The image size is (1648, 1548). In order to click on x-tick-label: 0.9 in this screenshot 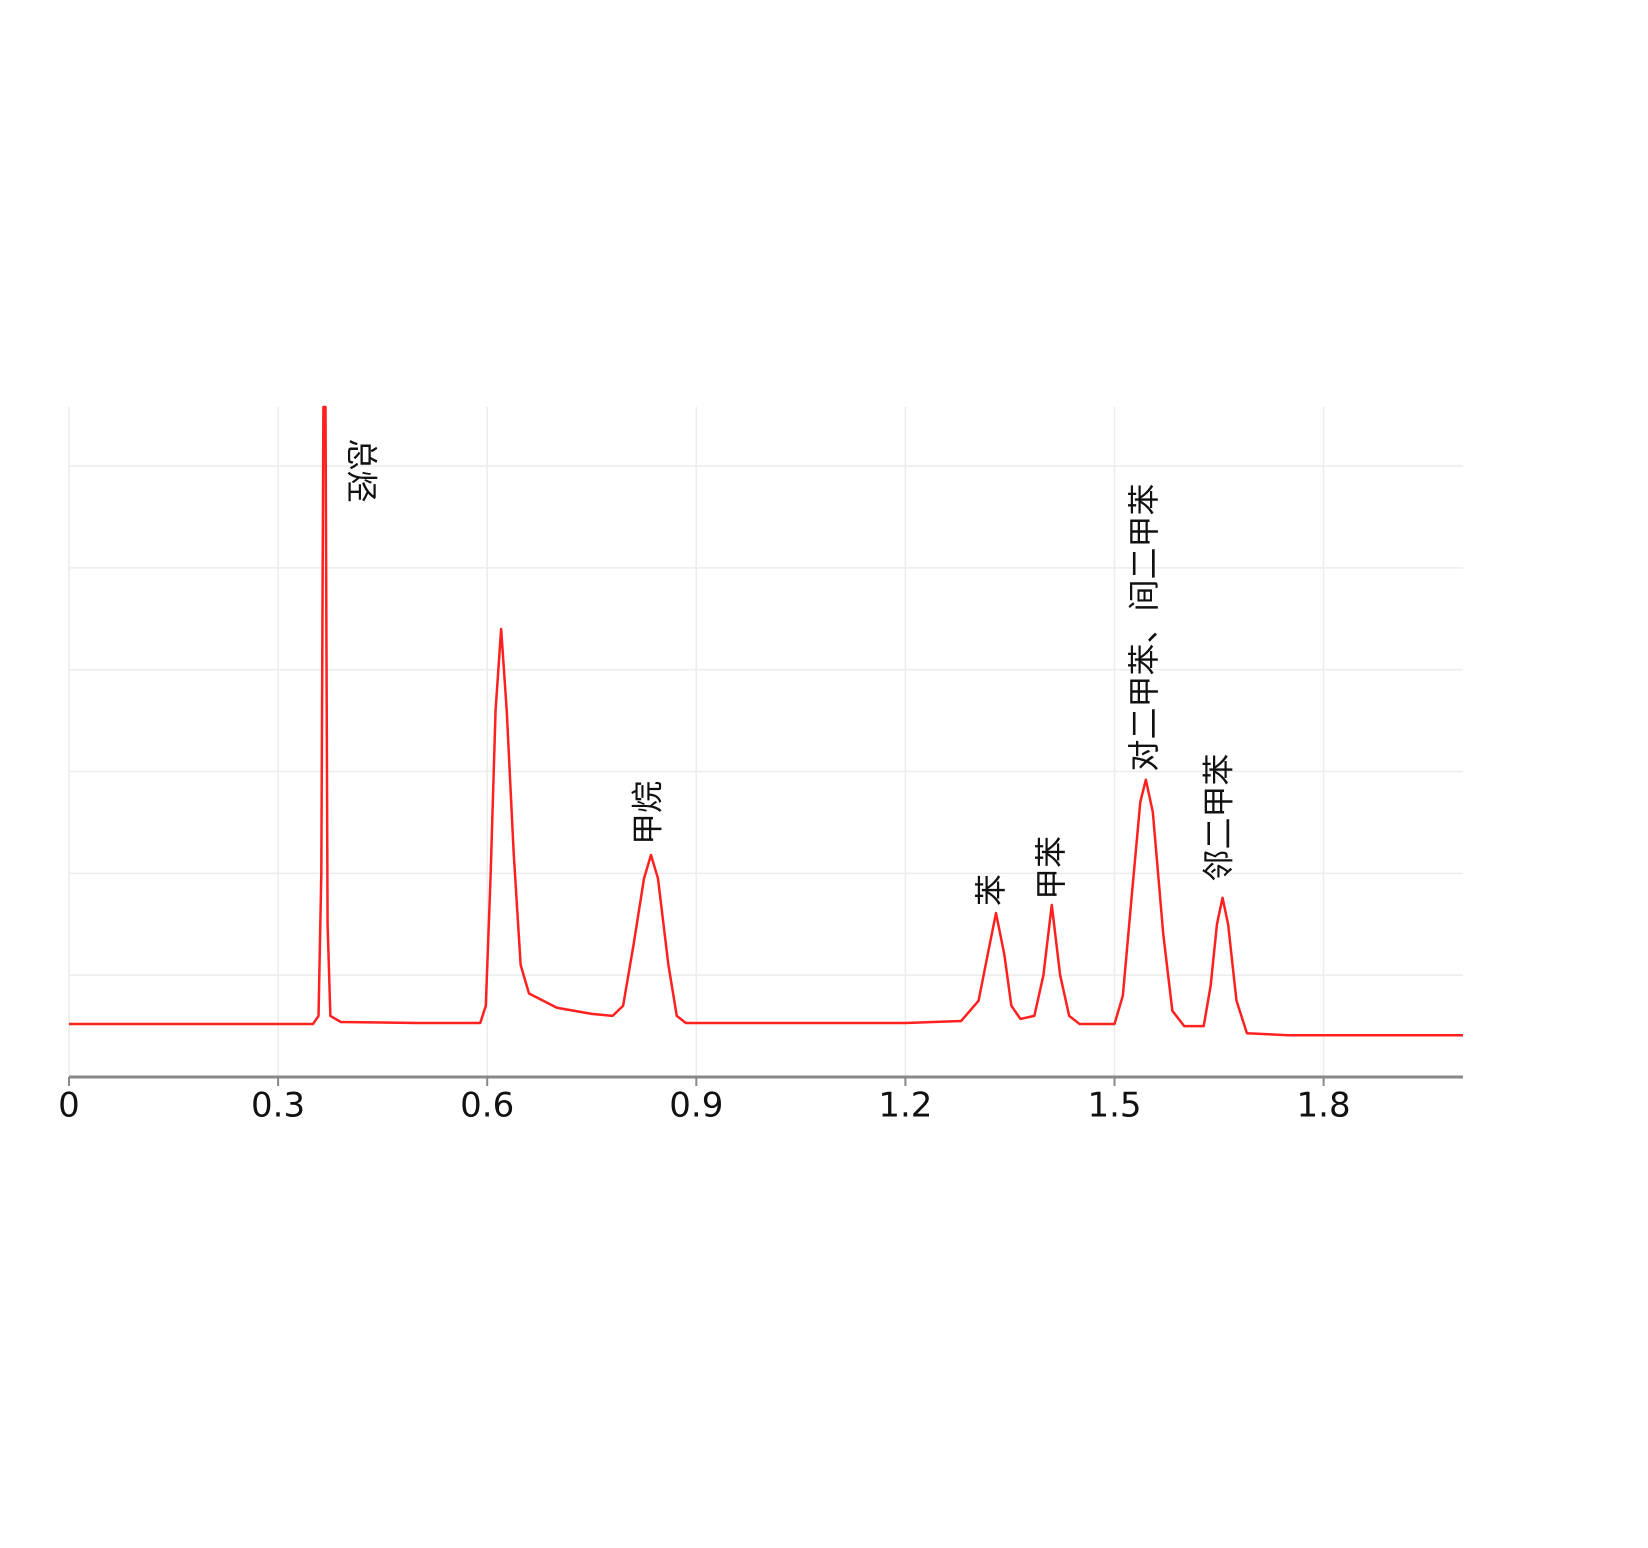, I will do `click(696, 1106)`.